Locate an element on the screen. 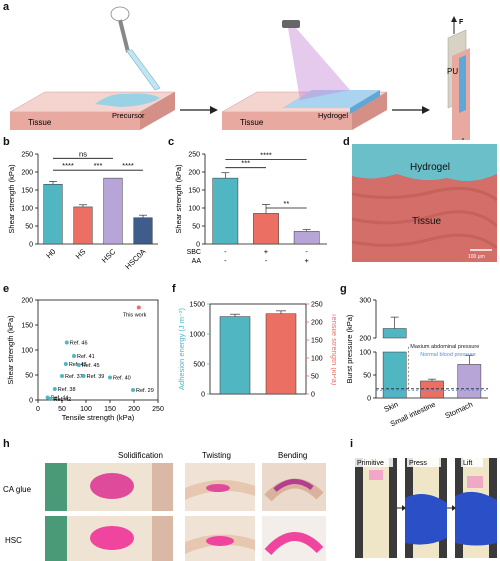  point-label: Ref. 37 is located at coordinates (74, 377).